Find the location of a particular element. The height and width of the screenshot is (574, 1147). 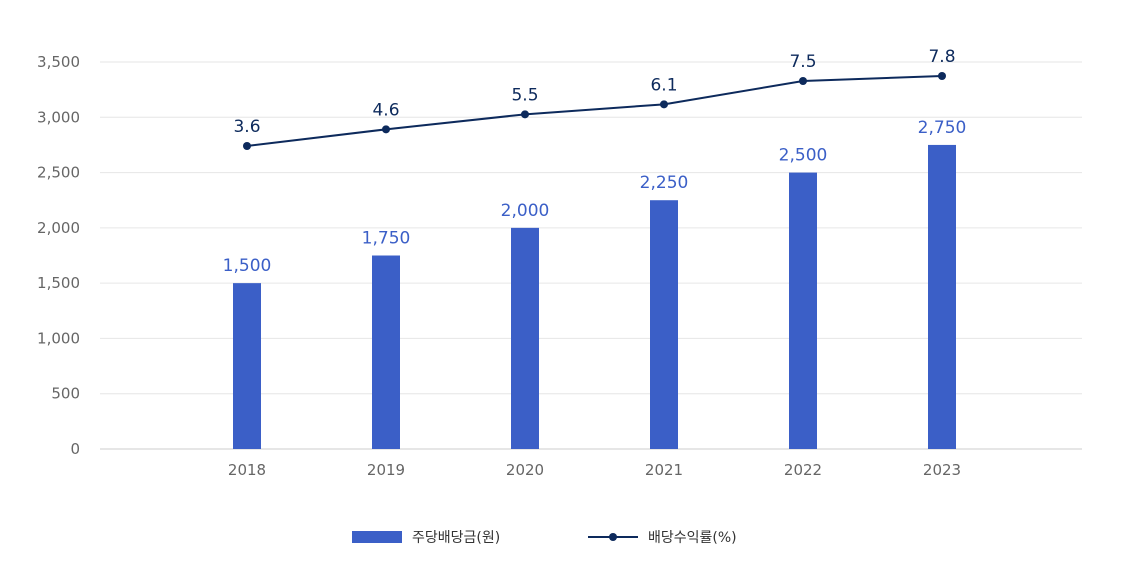

x-axis-ticks: 2018 2019 2020 2021 2022 2023 is located at coordinates (594, 470).